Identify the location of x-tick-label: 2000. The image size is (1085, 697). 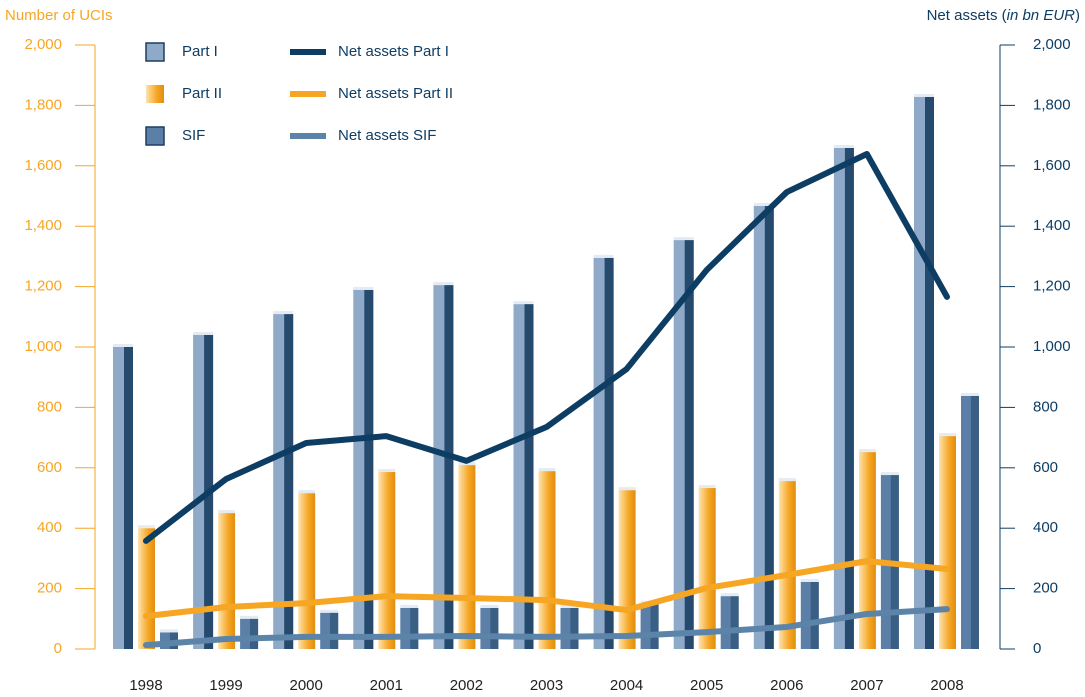
(306, 685).